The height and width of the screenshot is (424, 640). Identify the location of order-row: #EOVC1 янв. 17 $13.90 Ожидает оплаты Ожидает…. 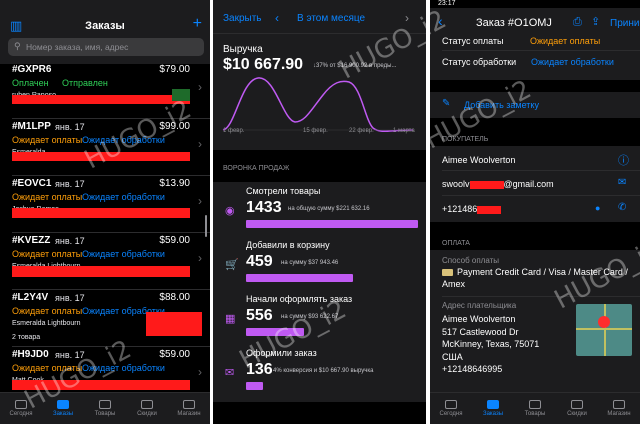
(105, 204).